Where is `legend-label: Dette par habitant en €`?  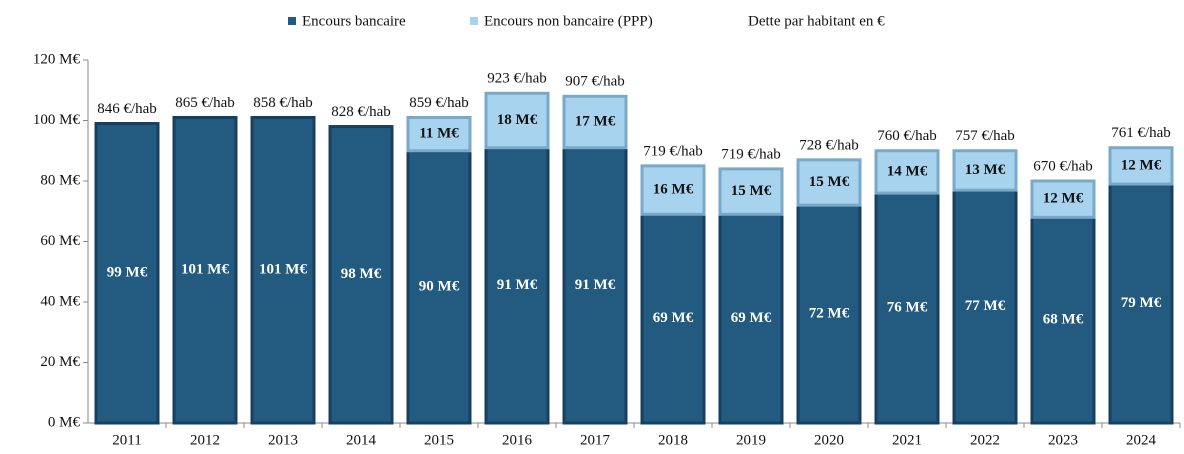
legend-label: Dette par habitant en € is located at coordinates (816, 21).